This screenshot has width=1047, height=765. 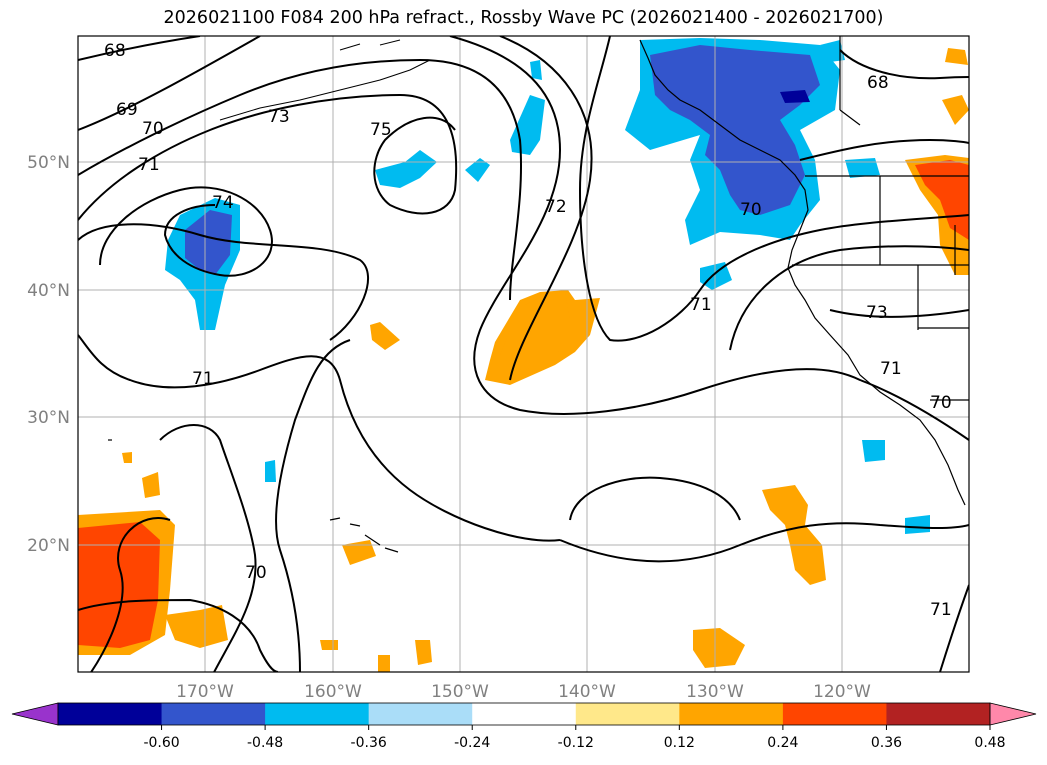 What do you see at coordinates (886, 743) in the screenshot?
I see `colorbar-tick-label: 0.36` at bounding box center [886, 743].